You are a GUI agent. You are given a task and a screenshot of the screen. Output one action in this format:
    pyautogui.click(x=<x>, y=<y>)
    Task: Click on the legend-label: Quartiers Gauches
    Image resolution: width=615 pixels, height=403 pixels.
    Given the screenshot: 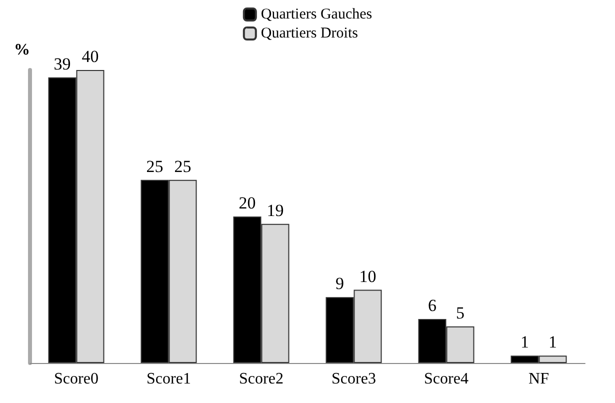 What is the action you would take?
    pyautogui.click(x=316, y=14)
    